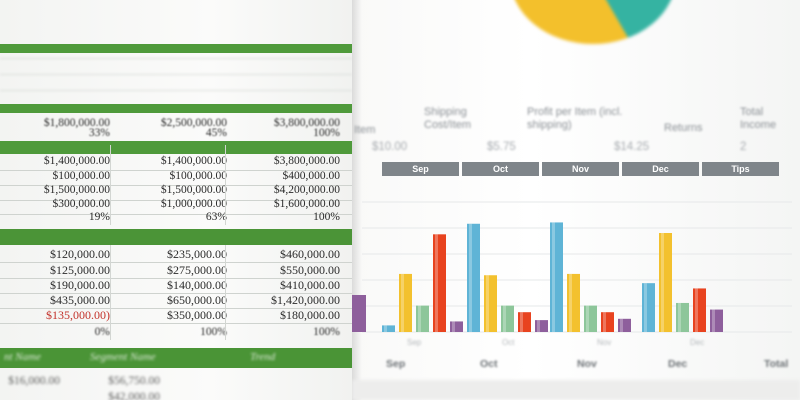 Image resolution: width=800 pixels, height=400 pixels. I want to click on cell: 19%, so click(99, 217).